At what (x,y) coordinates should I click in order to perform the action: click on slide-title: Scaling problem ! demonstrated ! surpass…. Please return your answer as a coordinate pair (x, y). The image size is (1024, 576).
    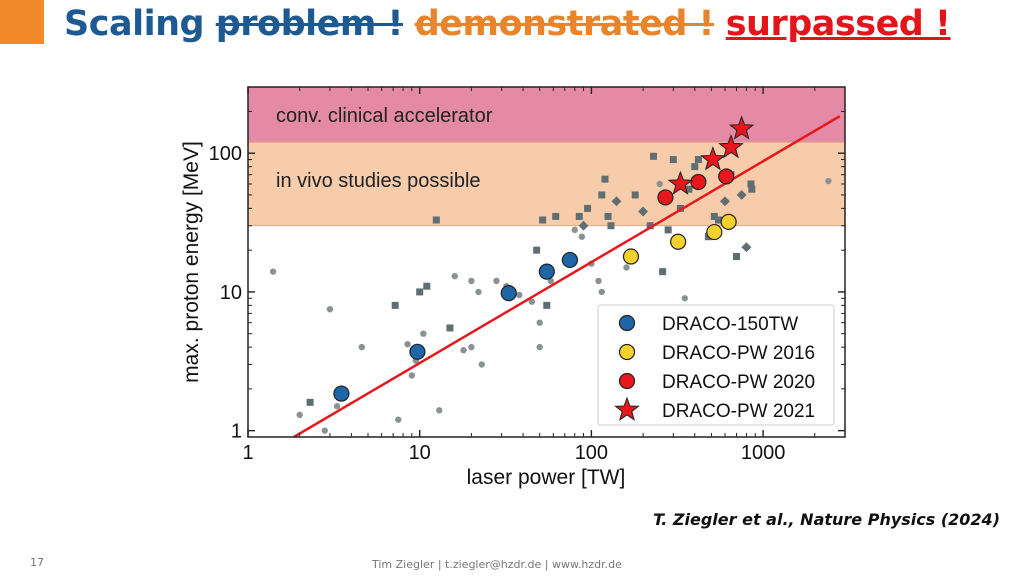
    Looking at the image, I should click on (507, 24).